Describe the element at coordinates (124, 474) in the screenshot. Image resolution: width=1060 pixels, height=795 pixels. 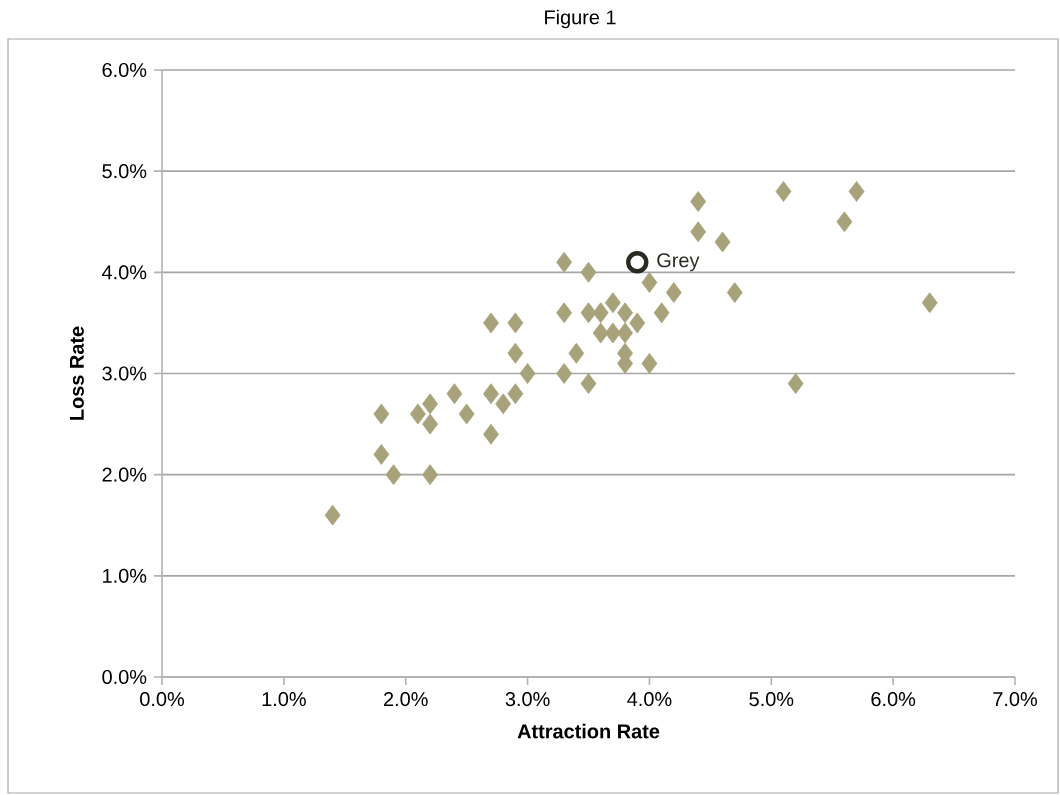
I see `y-tick-label: 2.0%` at that location.